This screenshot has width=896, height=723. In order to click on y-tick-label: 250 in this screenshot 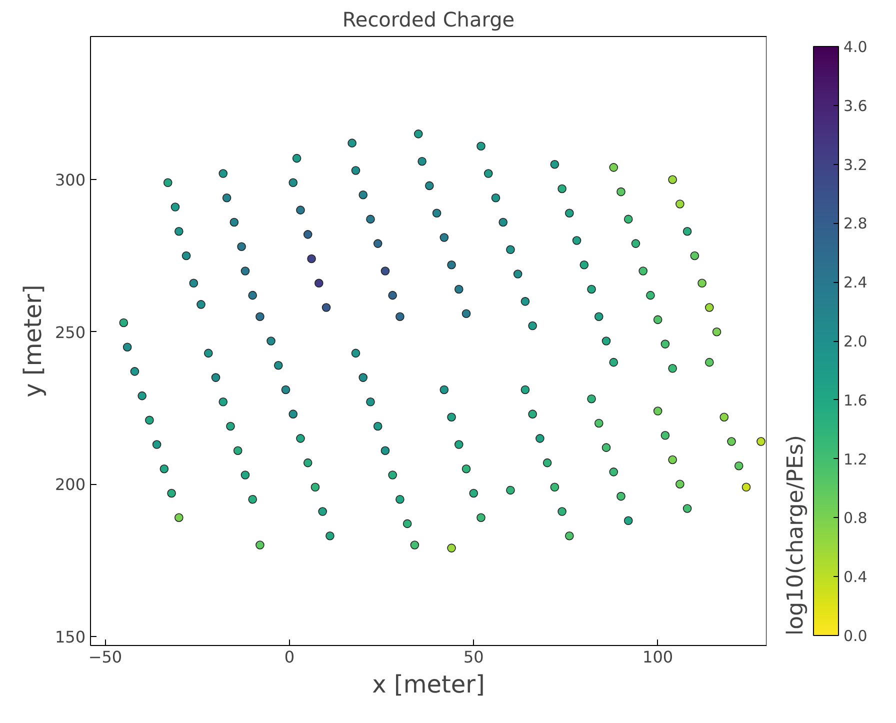, I will do `click(70, 332)`.